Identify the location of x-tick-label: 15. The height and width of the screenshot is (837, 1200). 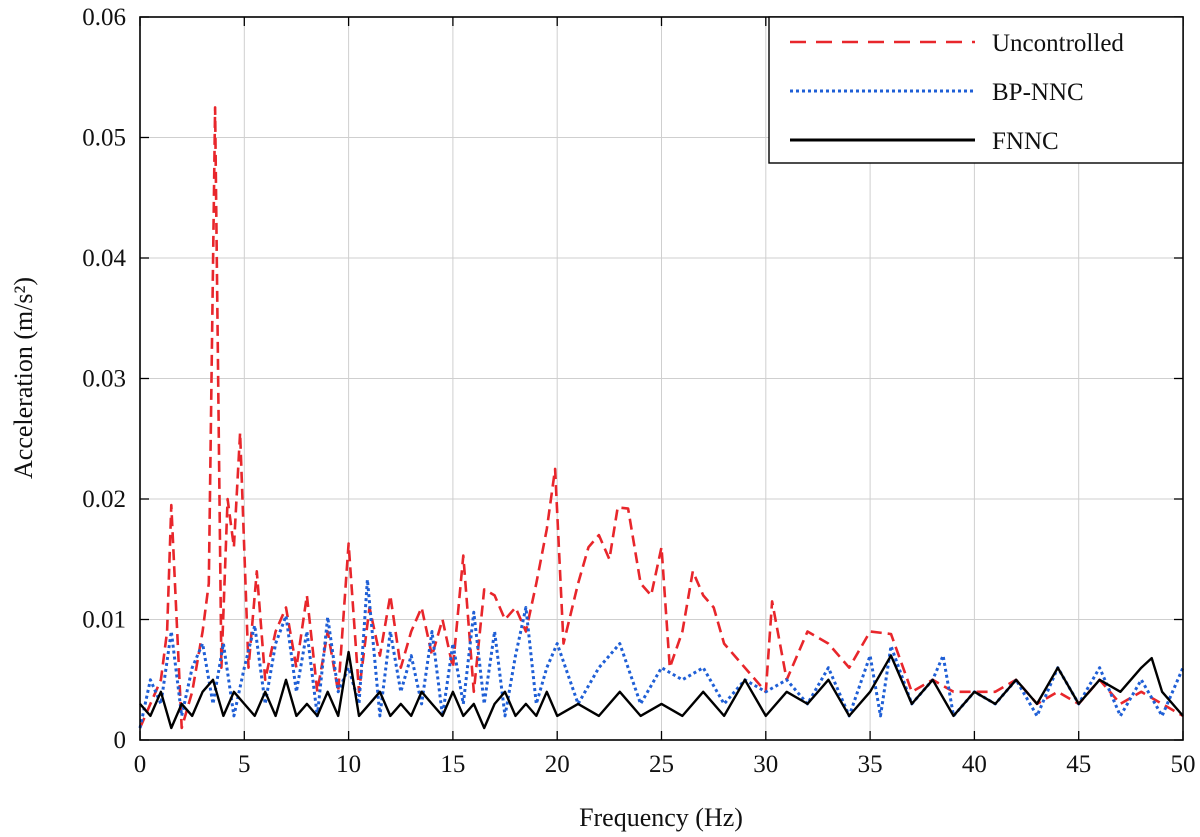
(452, 764).